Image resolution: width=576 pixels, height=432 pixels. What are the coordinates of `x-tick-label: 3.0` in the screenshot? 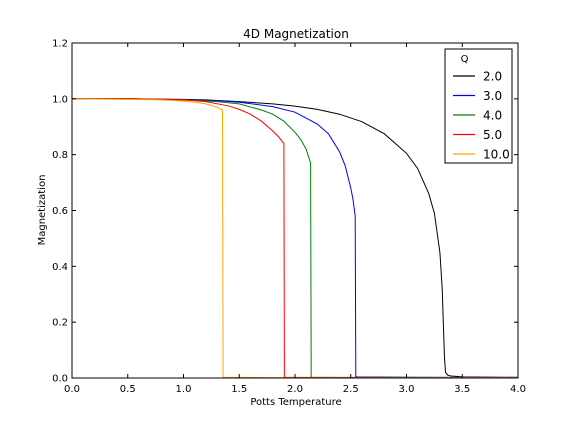 It's located at (407, 389).